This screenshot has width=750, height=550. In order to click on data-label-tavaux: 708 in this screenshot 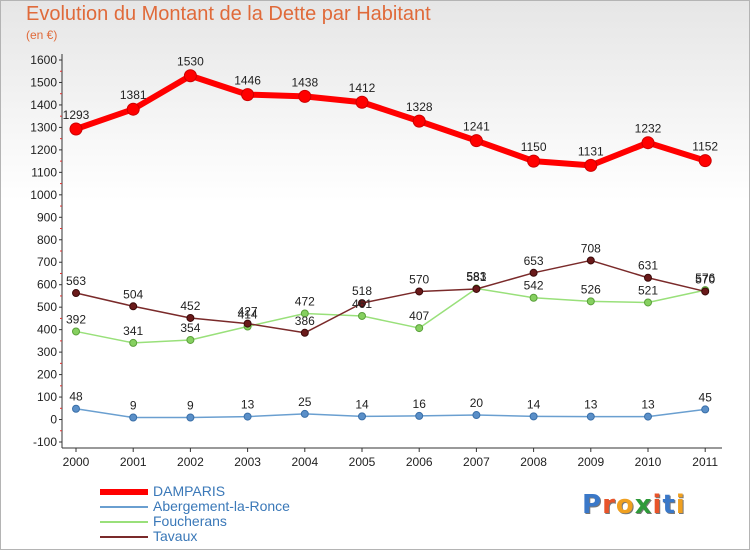, I will do `click(591, 248)`.